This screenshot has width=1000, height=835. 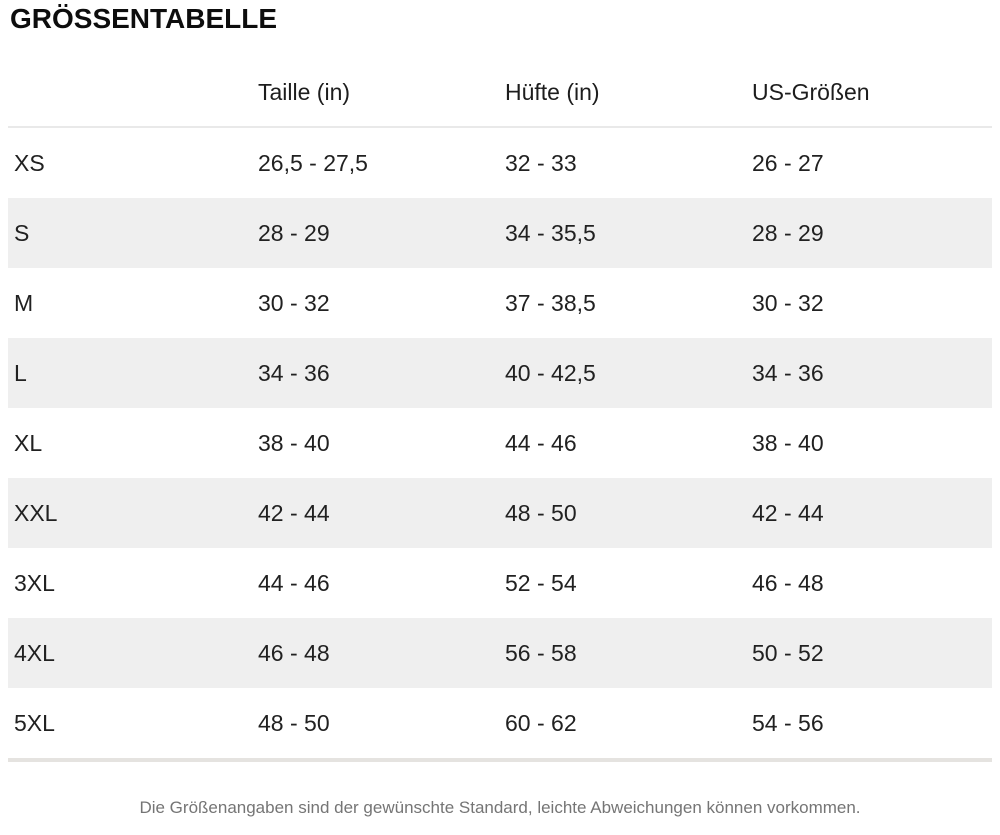 What do you see at coordinates (294, 652) in the screenshot?
I see `taille-cell: 46 - 48` at bounding box center [294, 652].